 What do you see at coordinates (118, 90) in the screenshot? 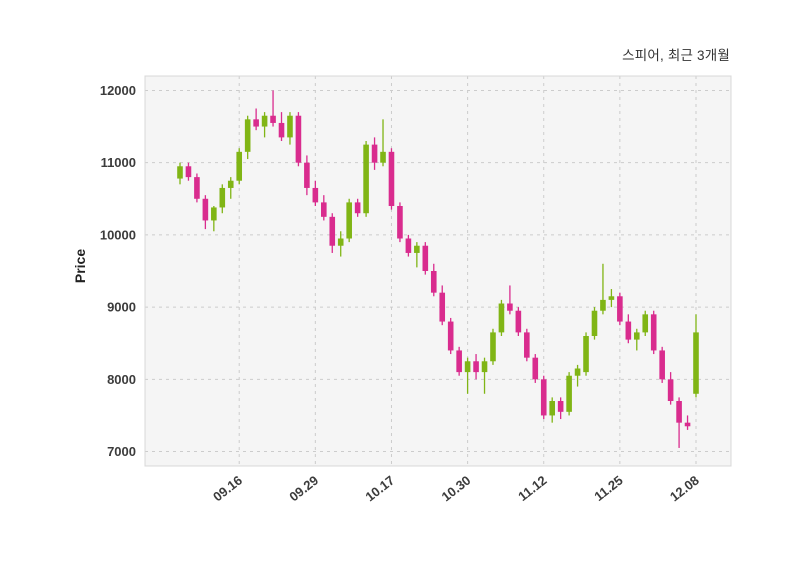
I see `y-tick-label: 12000` at bounding box center [118, 90].